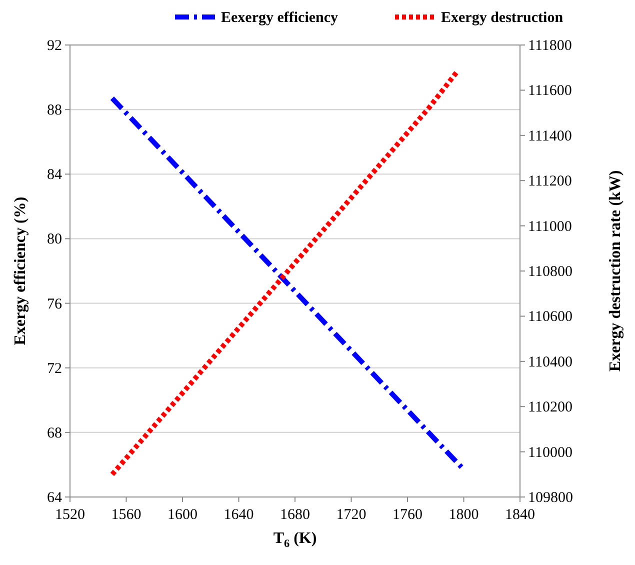 This screenshot has height=565, width=635. I want to click on x-tick-label: 1840, so click(520, 515).